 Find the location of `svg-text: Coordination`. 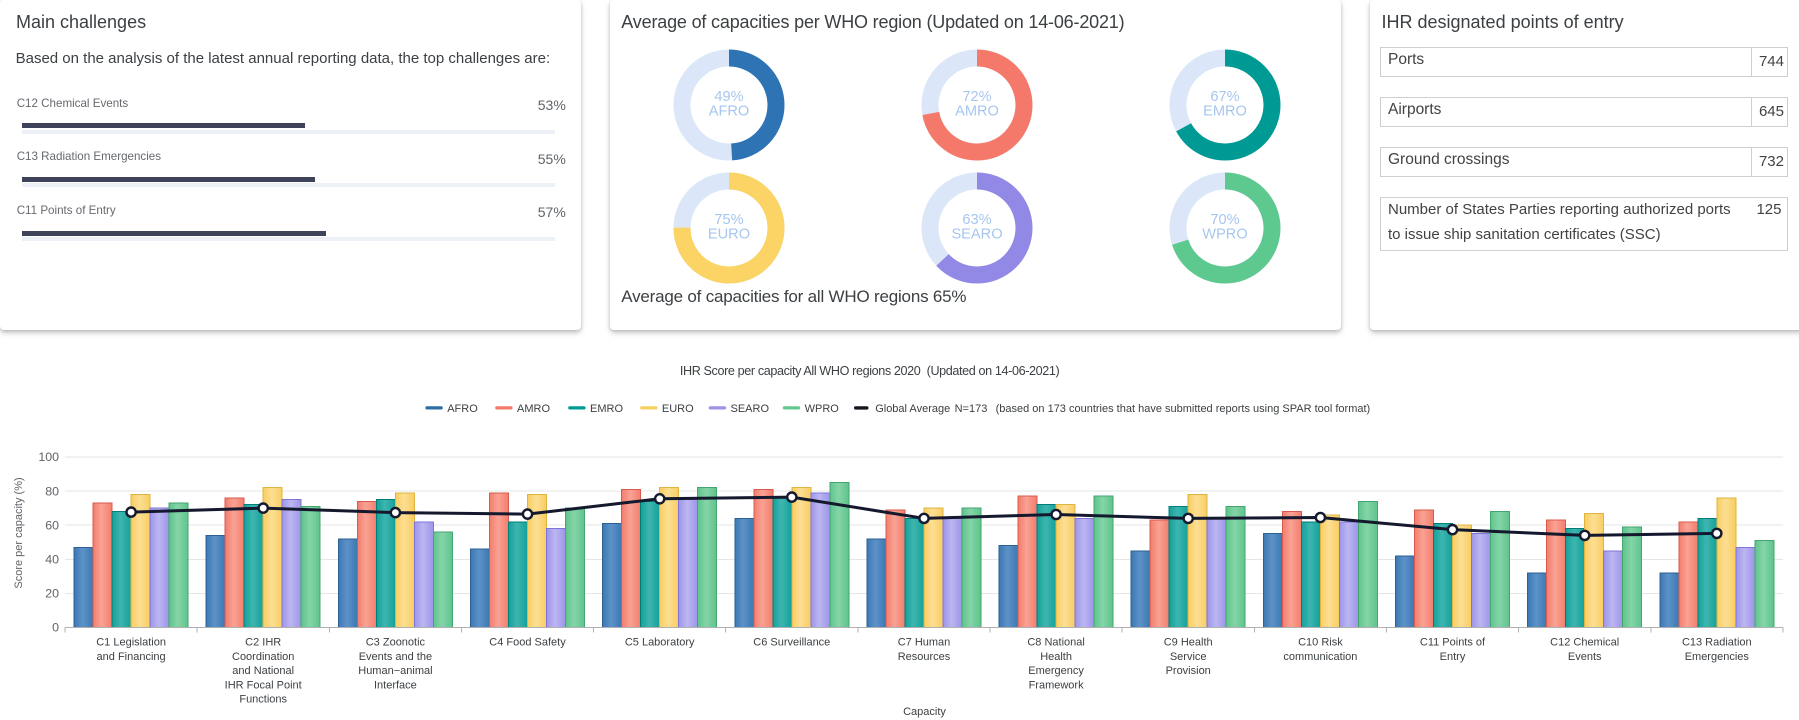

svg-text: Coordination is located at coordinates (263, 657).